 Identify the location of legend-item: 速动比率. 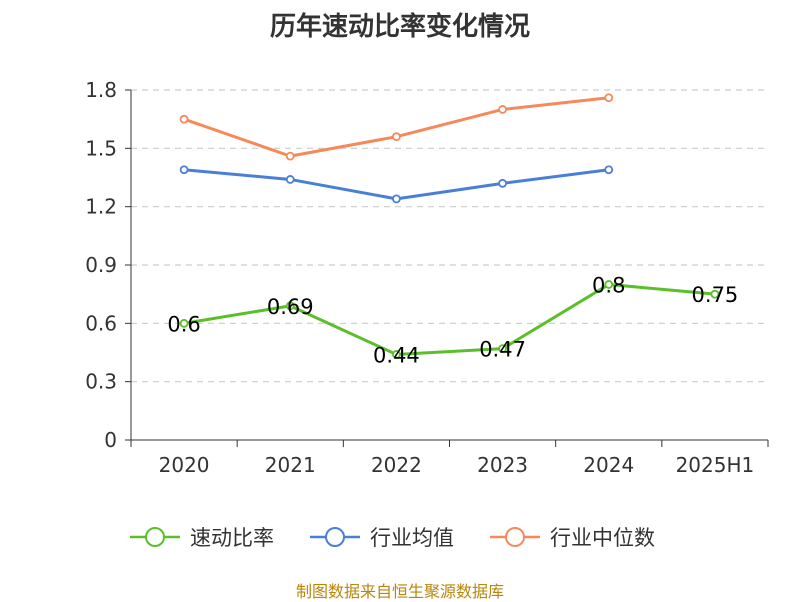
(202, 538).